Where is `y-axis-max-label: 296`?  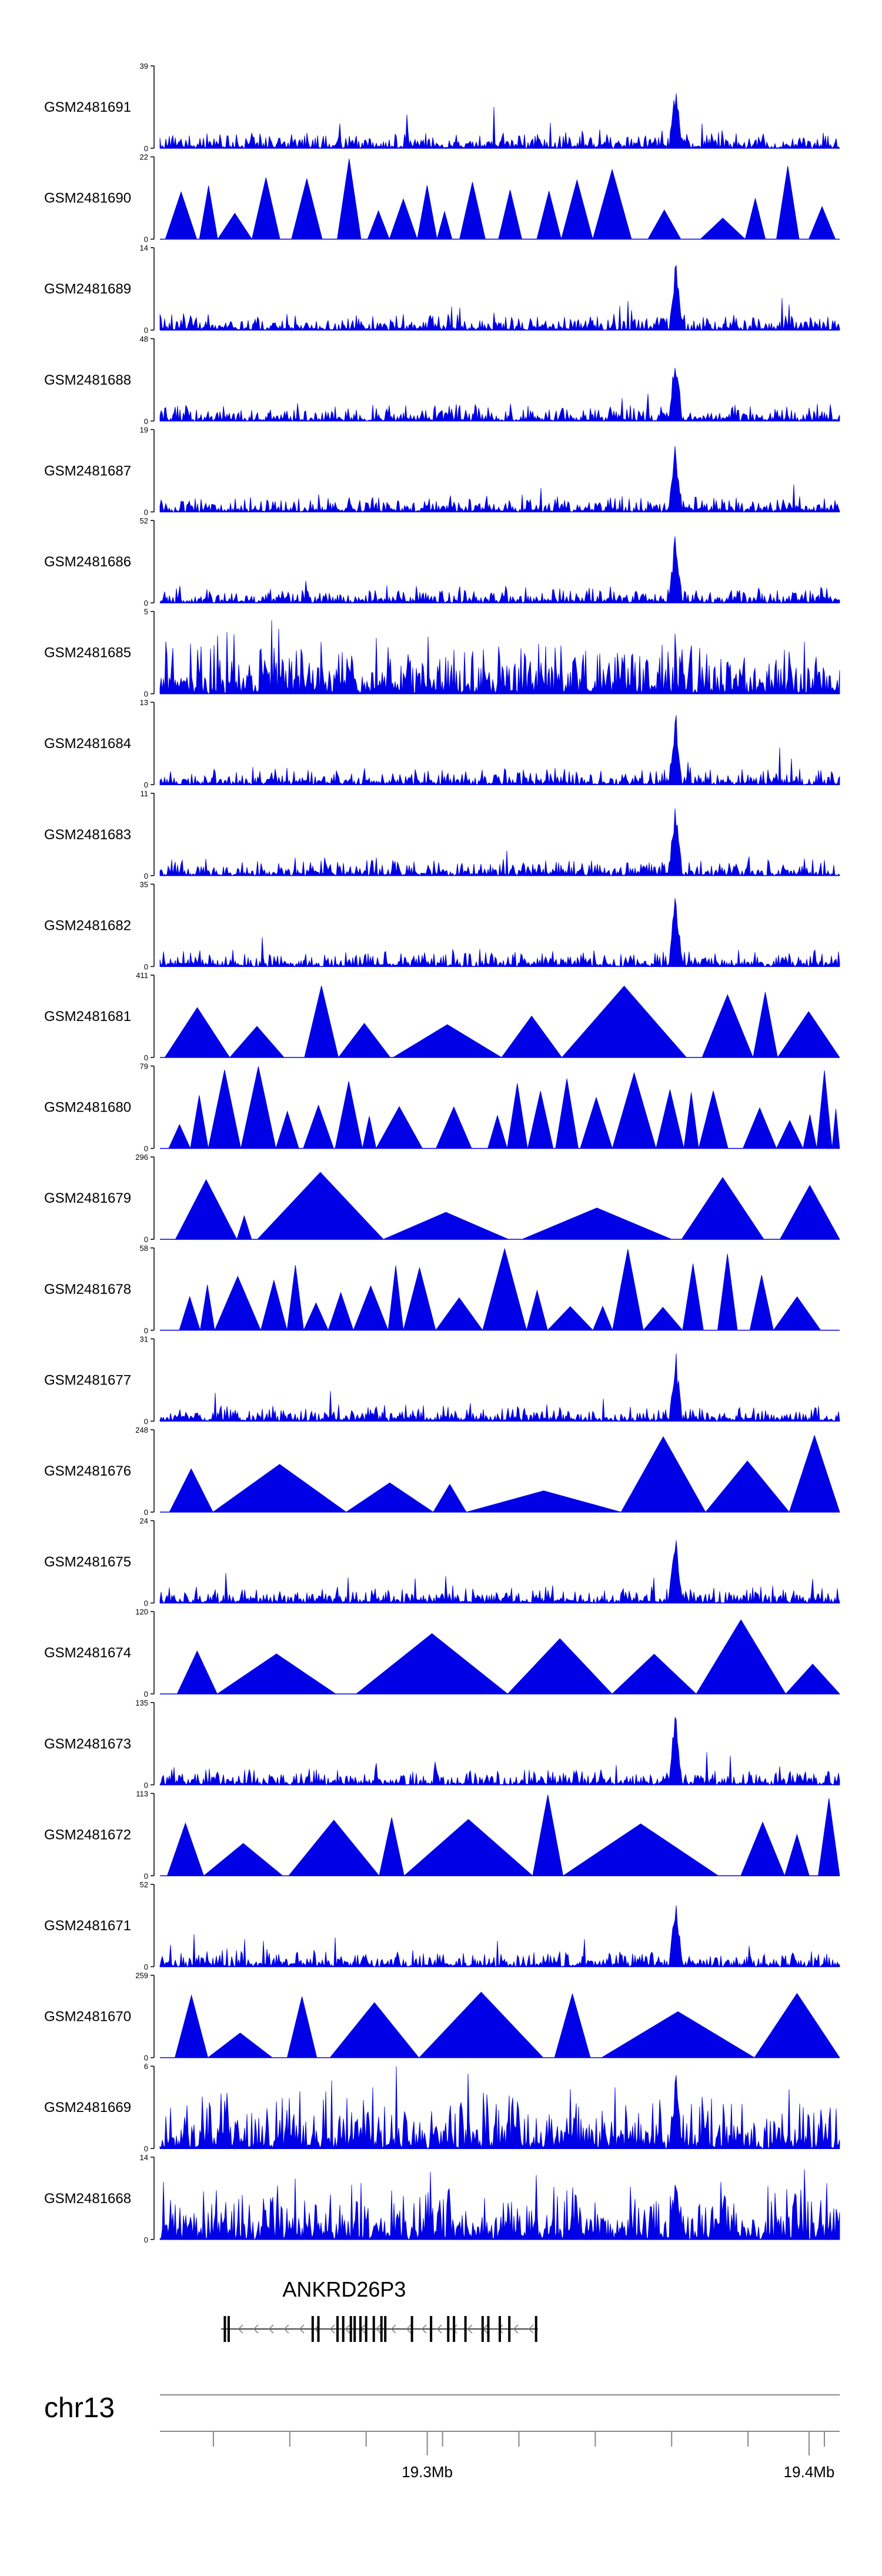 y-axis-max-label: 296 is located at coordinates (141, 1157).